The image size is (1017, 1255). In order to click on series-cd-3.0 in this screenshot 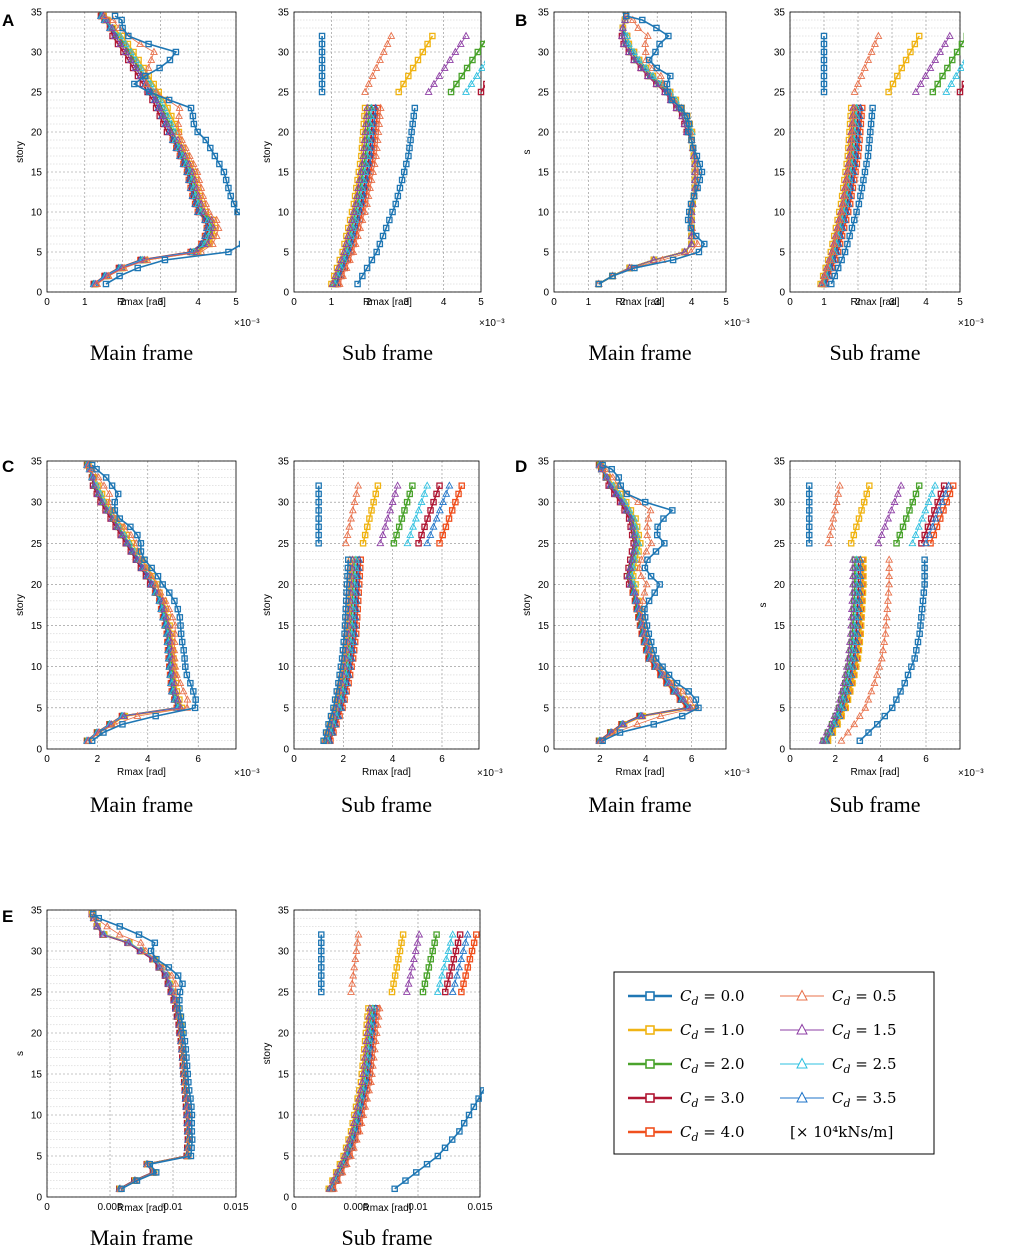, I will do `click(429, 514)`.